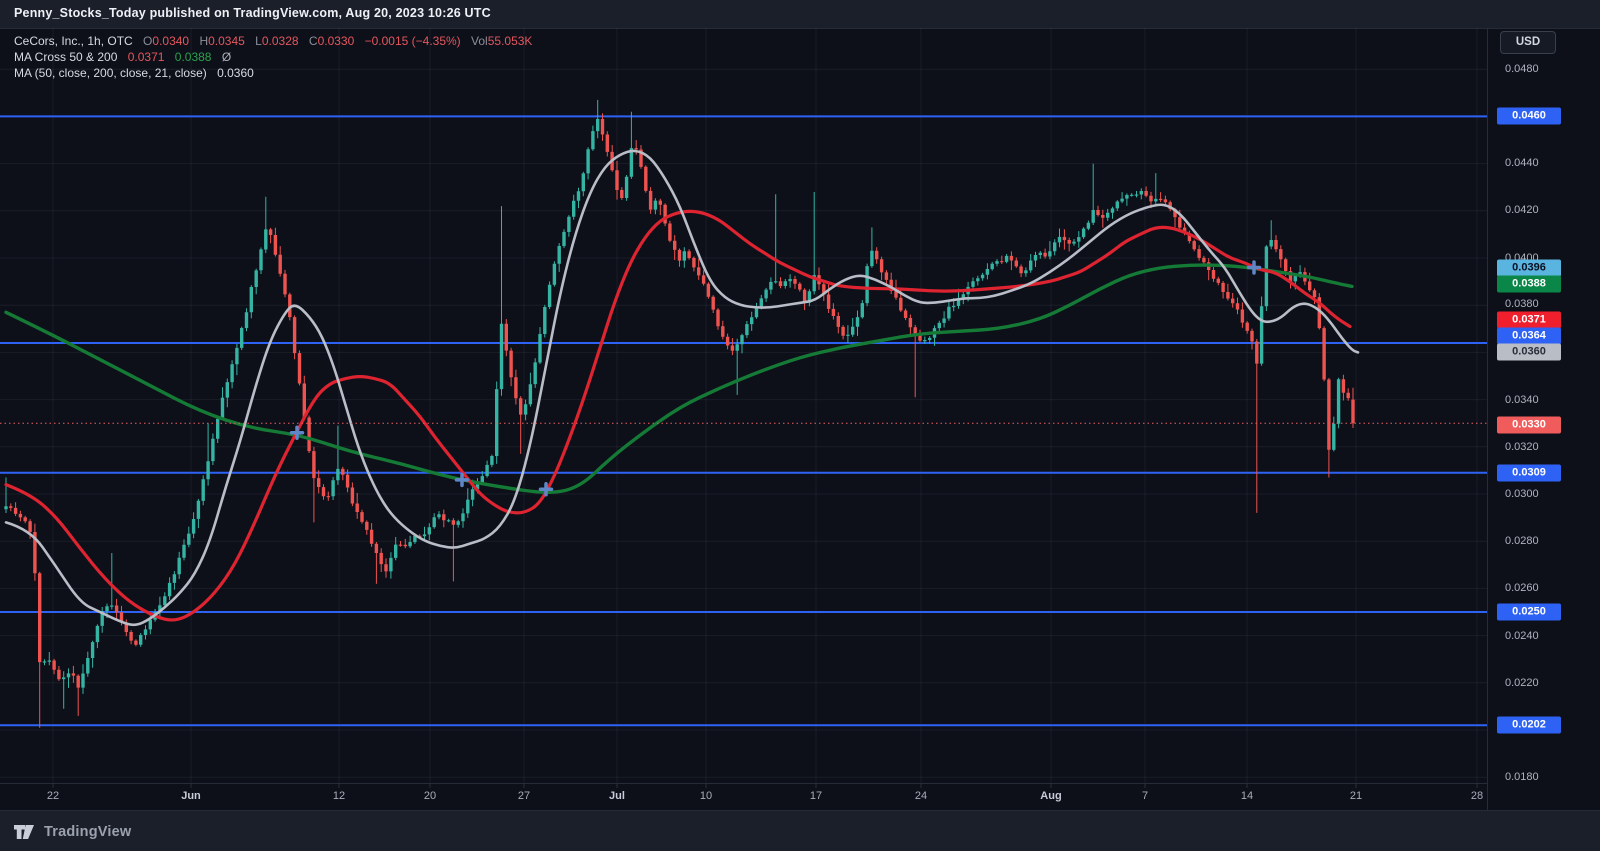 The image size is (1600, 851). Describe the element at coordinates (1522, 400) in the screenshot. I see `price-tick-label: 0.0340` at that location.